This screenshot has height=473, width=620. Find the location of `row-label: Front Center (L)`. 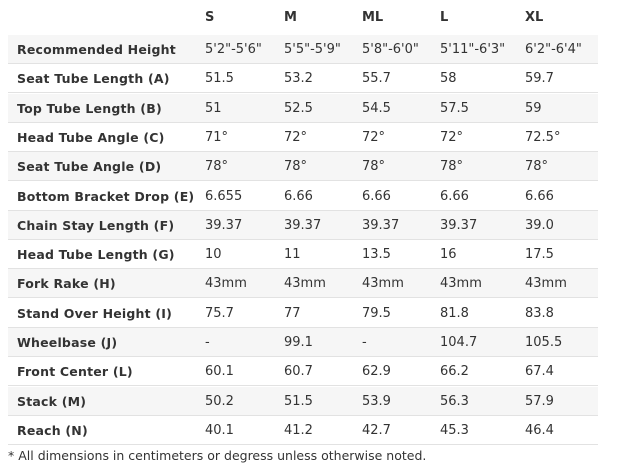

row-label: Front Center (L) is located at coordinates (75, 372).